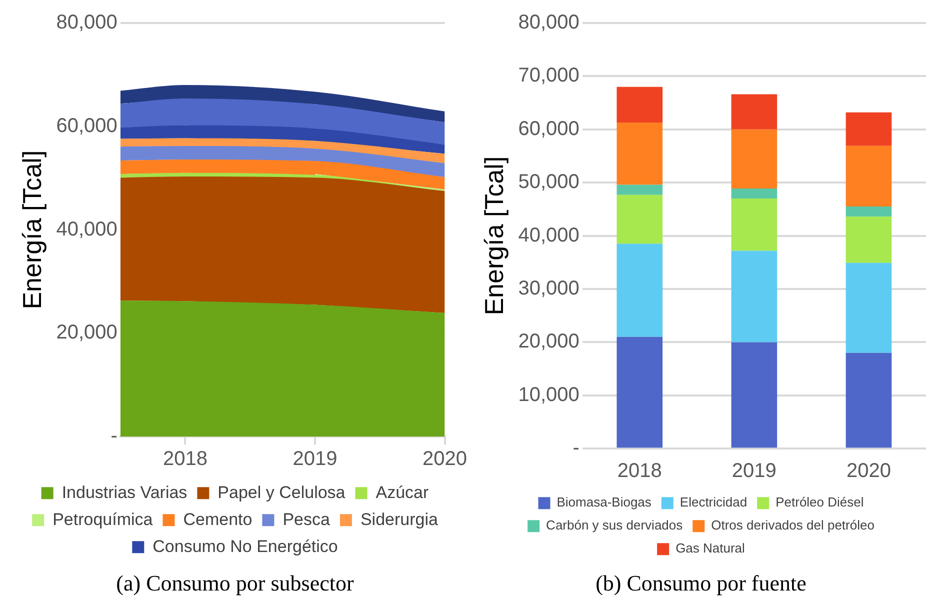 The width and height of the screenshot is (946, 609). I want to click on y-tick-label: 70,000, so click(549, 75).